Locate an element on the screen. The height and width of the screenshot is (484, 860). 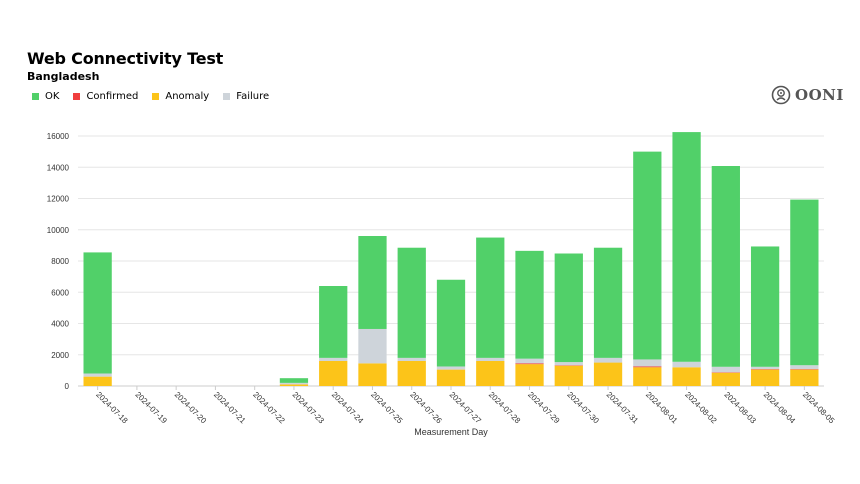
chart-title: Web Connectivity Test is located at coordinates (125, 58).